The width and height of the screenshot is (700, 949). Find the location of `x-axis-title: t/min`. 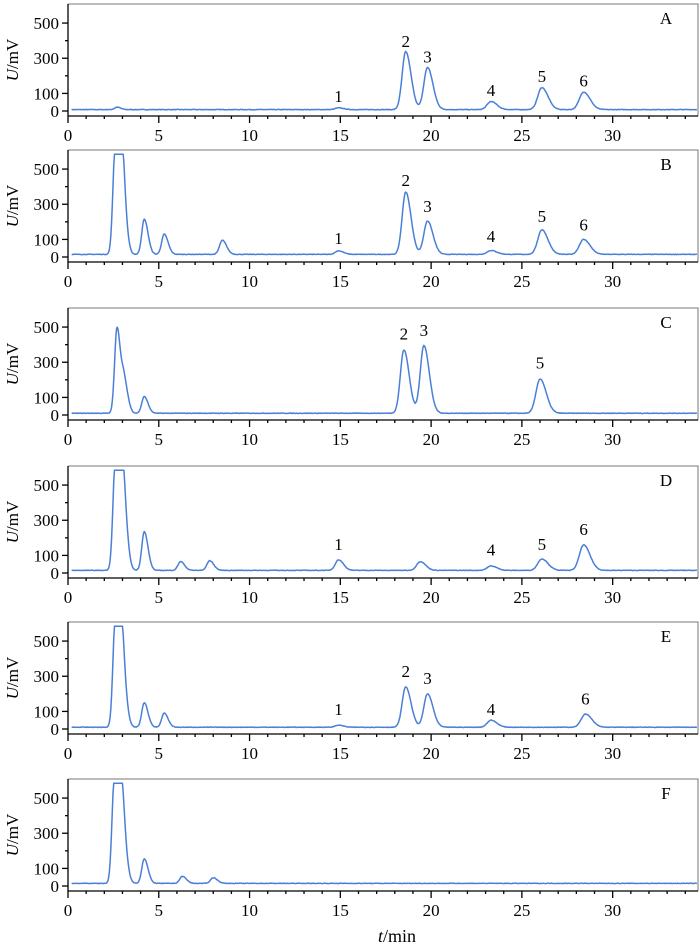

x-axis-title: t/min is located at coordinates (397, 936).